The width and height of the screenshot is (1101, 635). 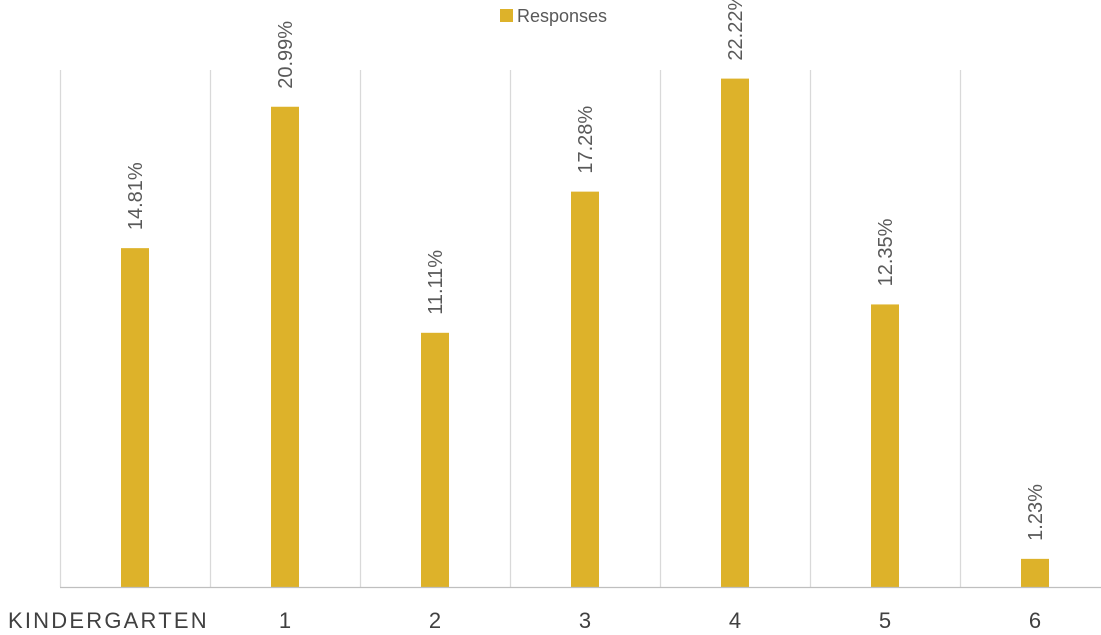 I want to click on x-axis: KINDERGARTEN 1 2 3 4 5 6, so click(x=554, y=609).